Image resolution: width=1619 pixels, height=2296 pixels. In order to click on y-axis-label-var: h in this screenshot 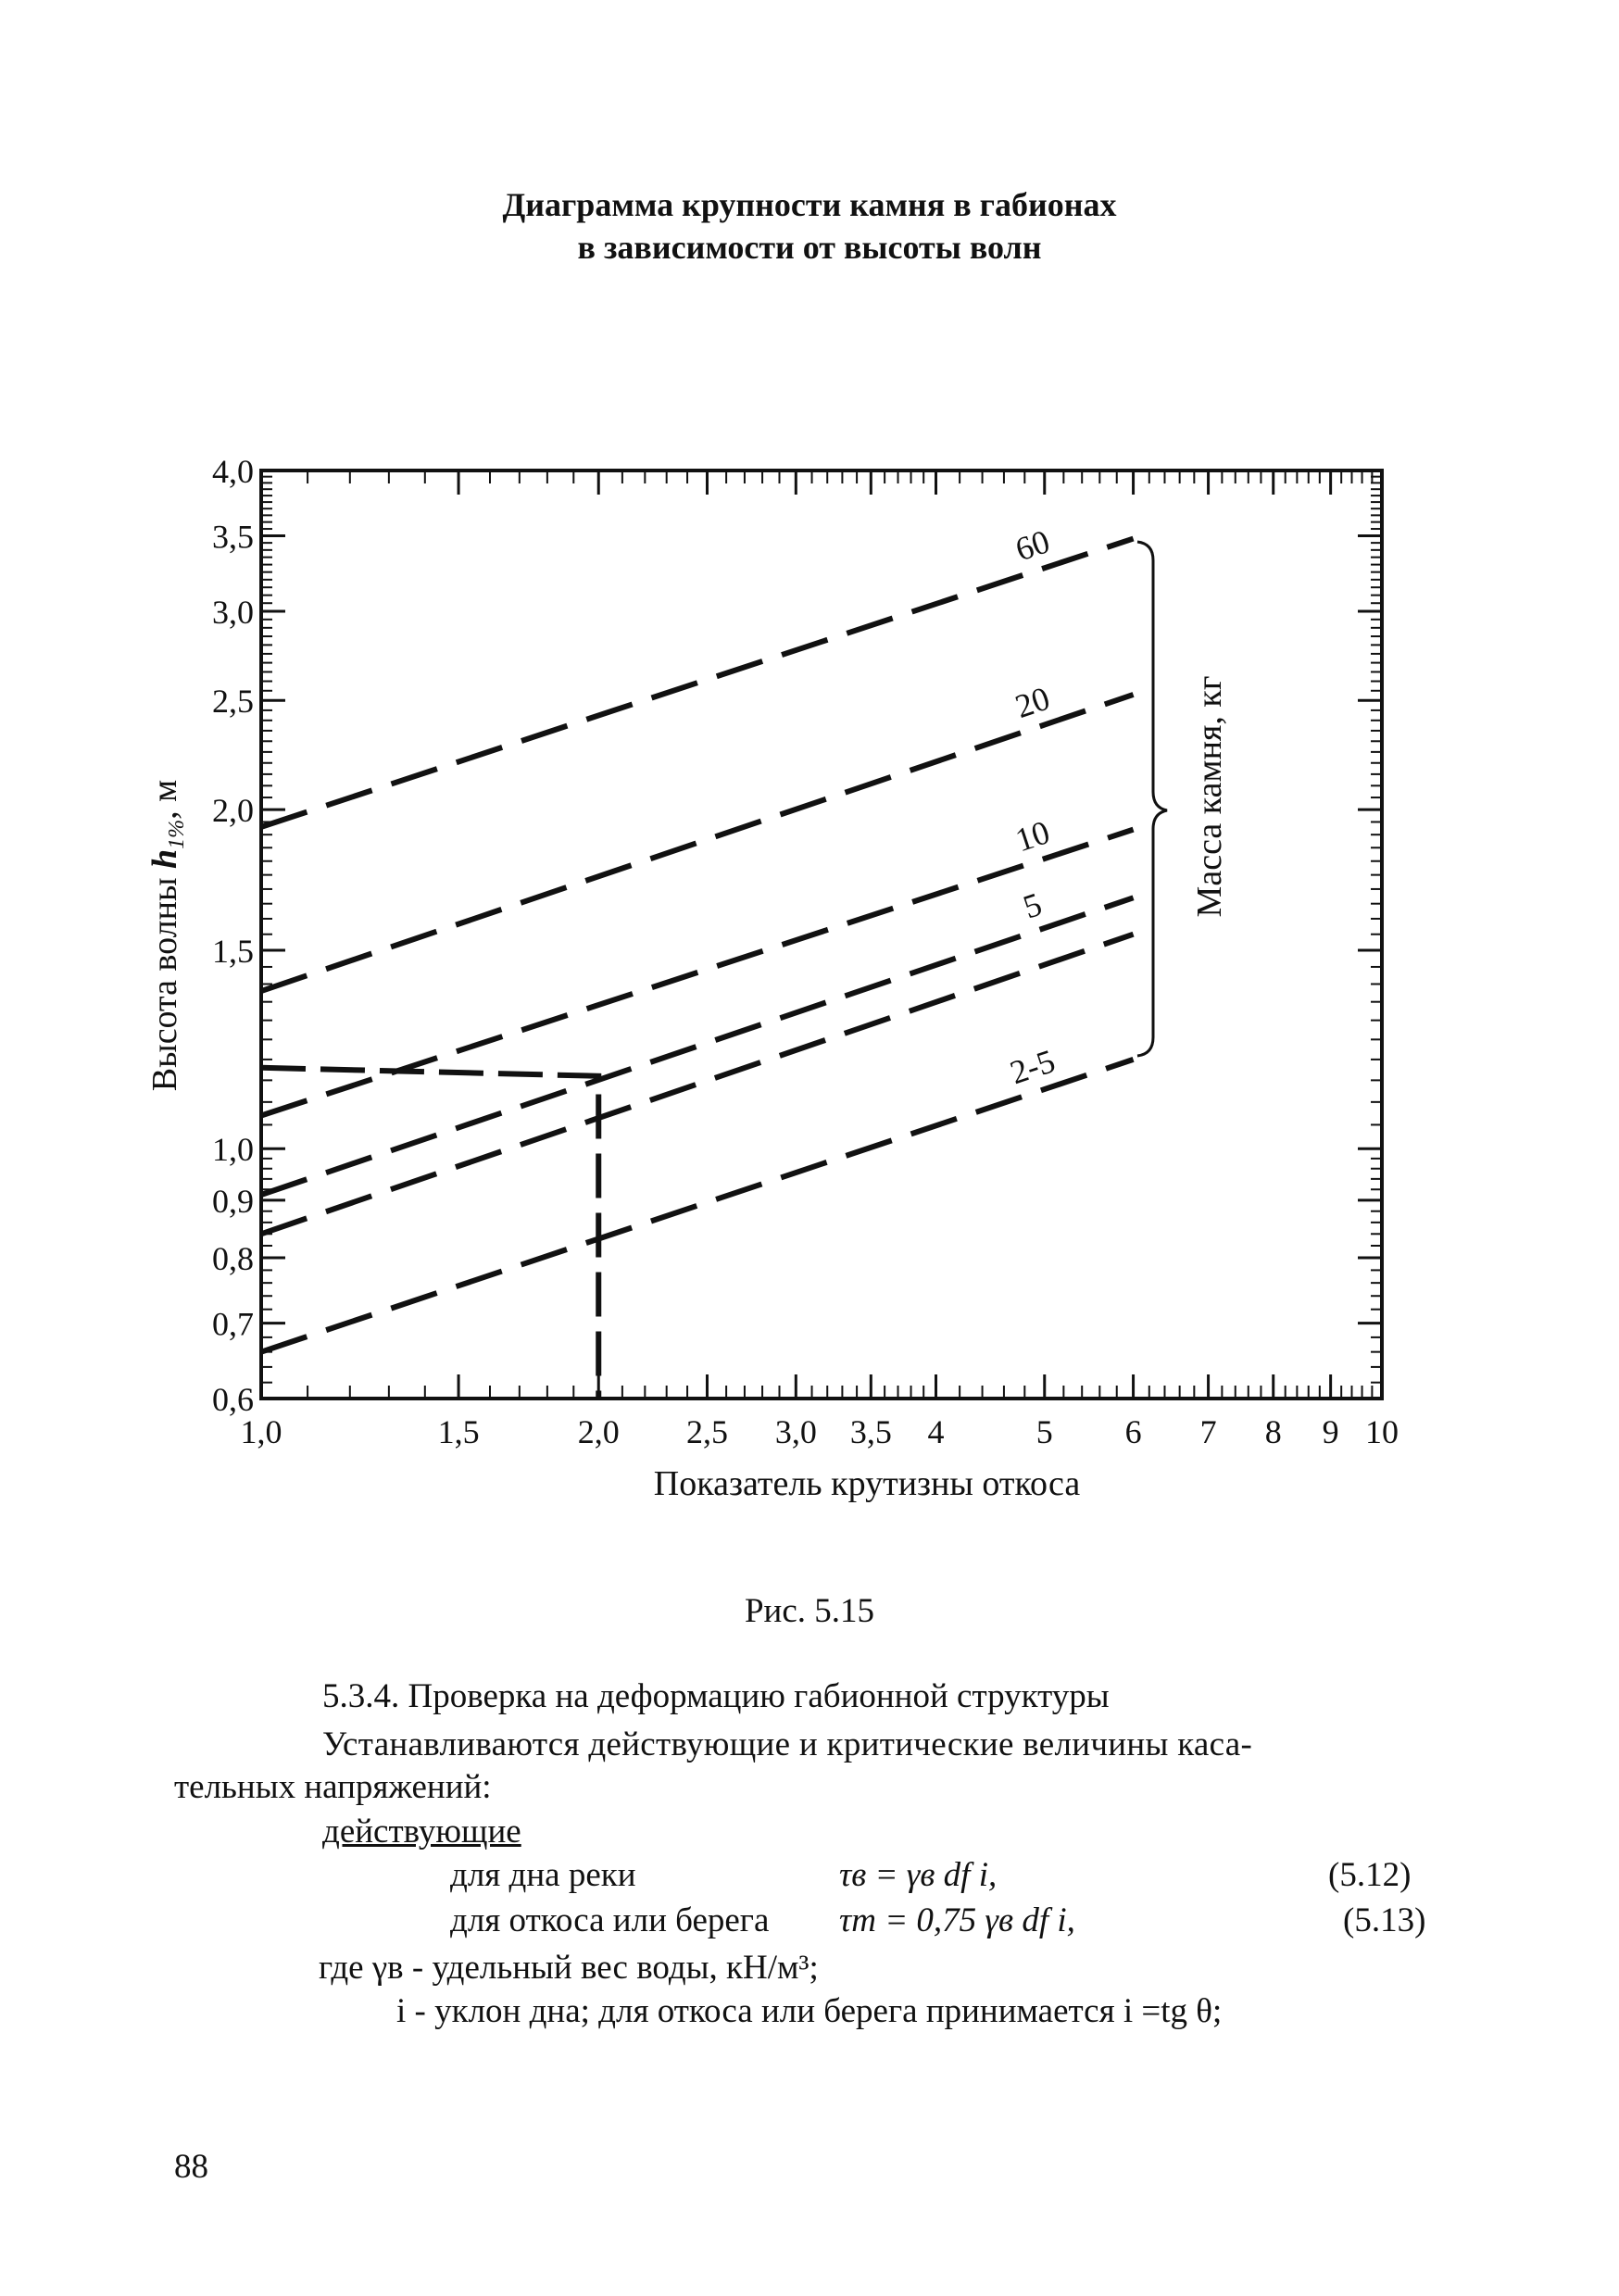, I will do `click(164, 859)`.